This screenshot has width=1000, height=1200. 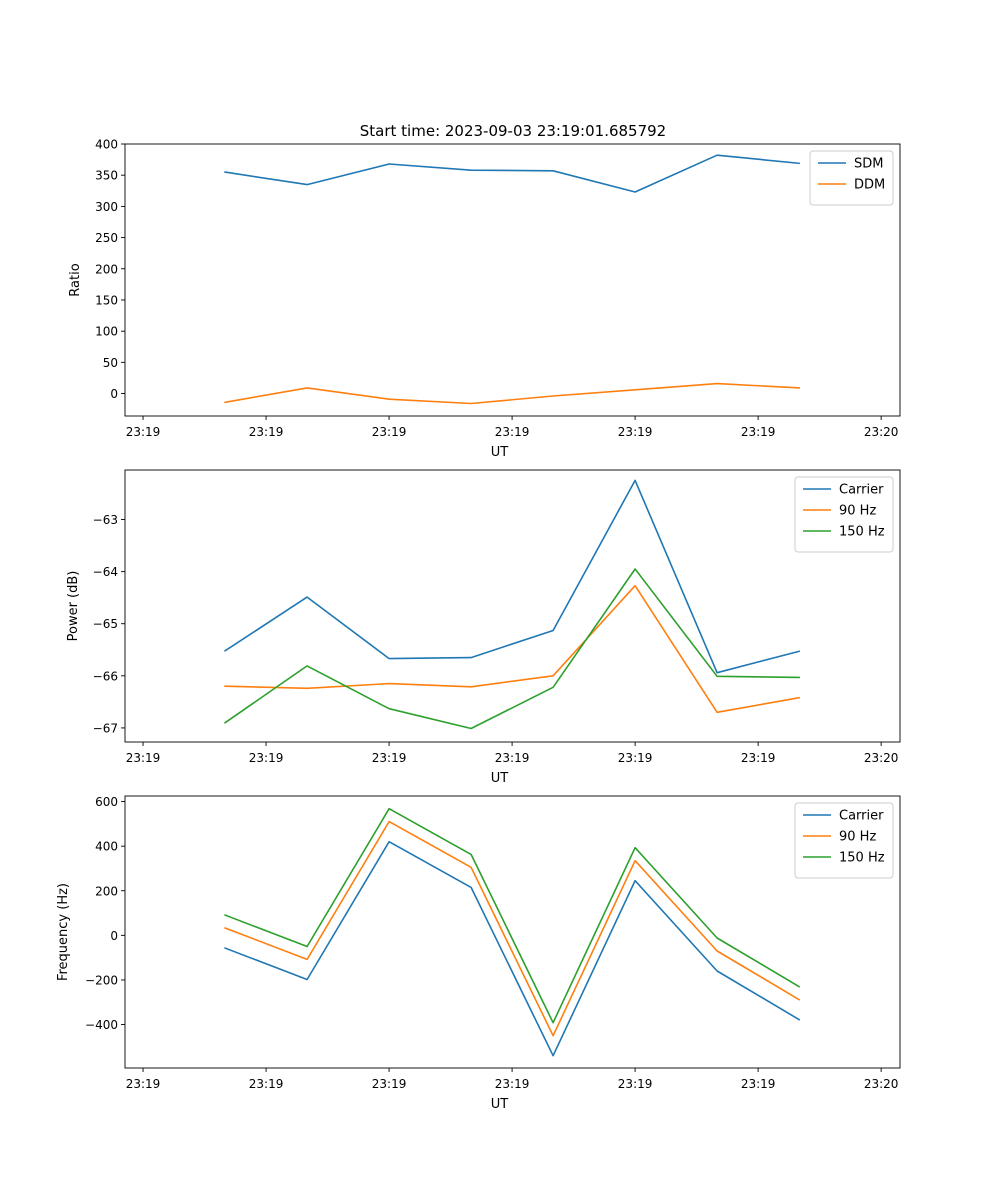 I want to click on y-tick-label: −67, so click(x=105, y=728).